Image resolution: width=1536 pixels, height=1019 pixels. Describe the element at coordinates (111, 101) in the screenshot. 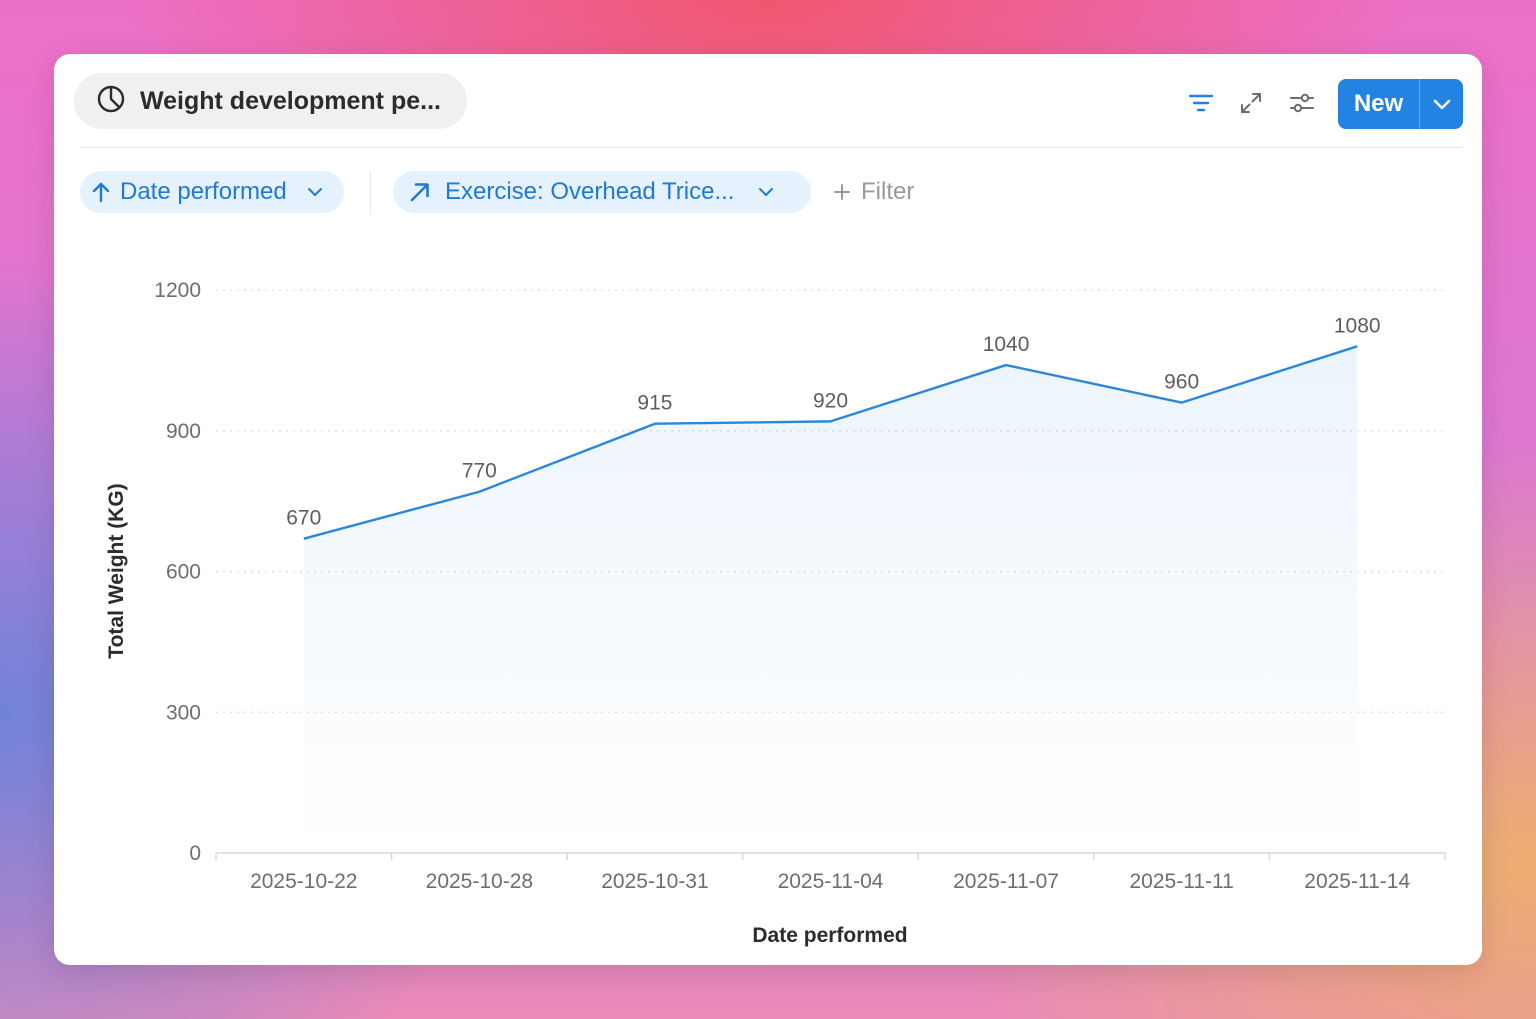

I see `pie-chart-icon` at that location.